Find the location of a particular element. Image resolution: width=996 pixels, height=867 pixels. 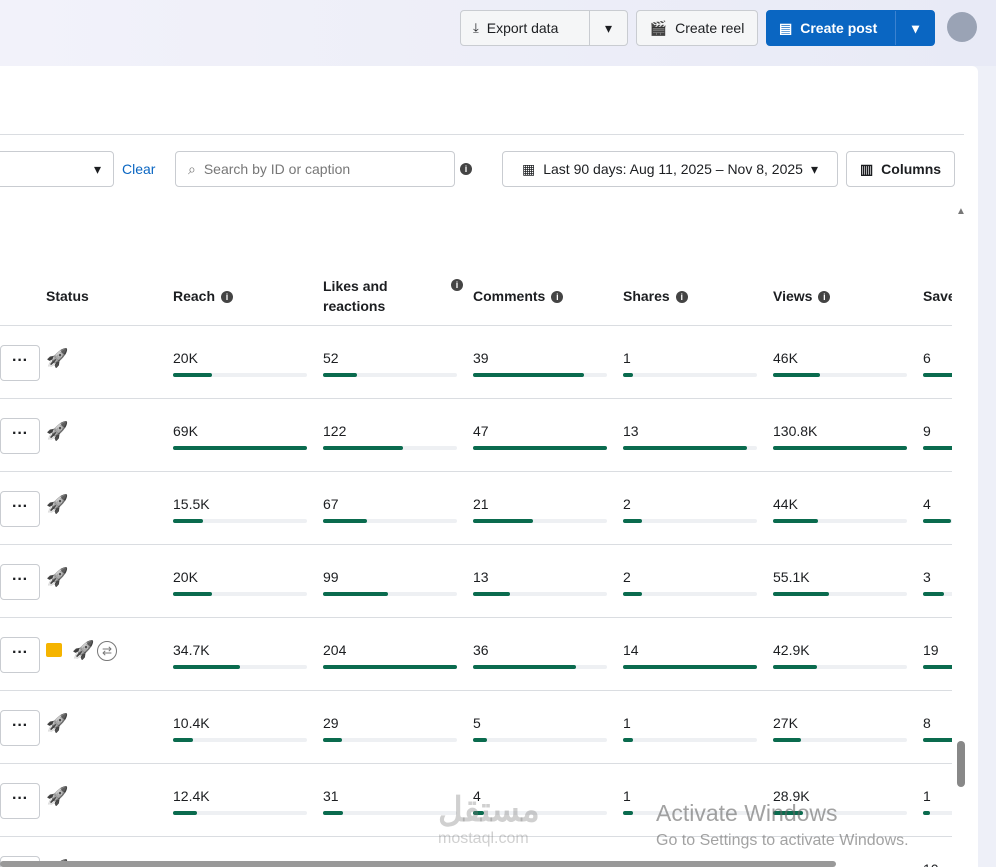

search-box: ⌕ Search by ID or caption is located at coordinates (315, 169).